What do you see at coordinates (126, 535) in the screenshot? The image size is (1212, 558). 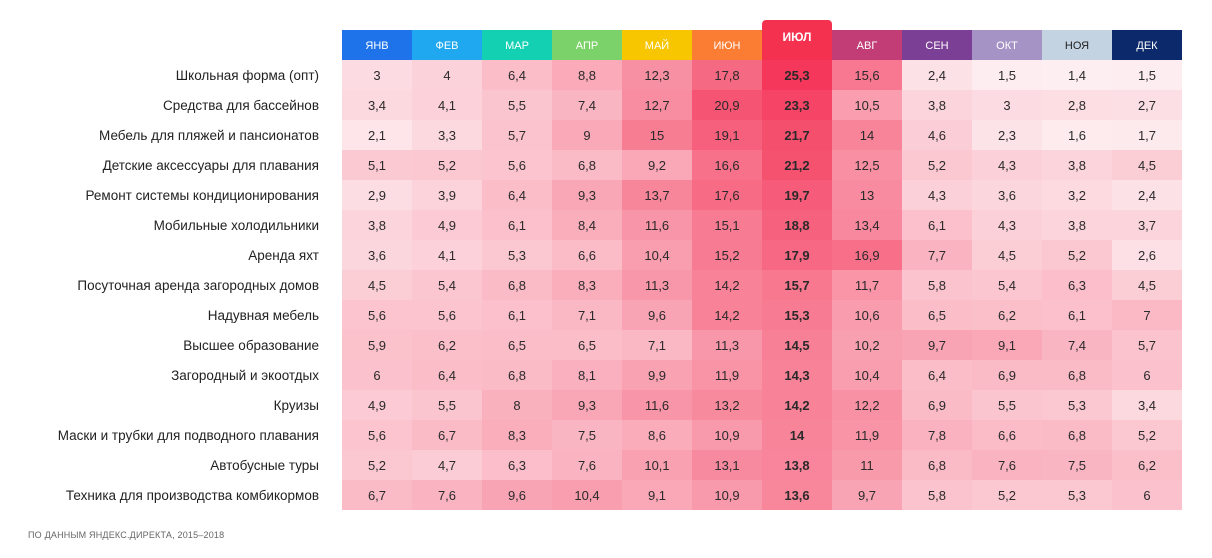 I see `source-footnote: ПО ДАННЫМ ЯНДЕКС.ДИРЕКТА, 2015–2018` at bounding box center [126, 535].